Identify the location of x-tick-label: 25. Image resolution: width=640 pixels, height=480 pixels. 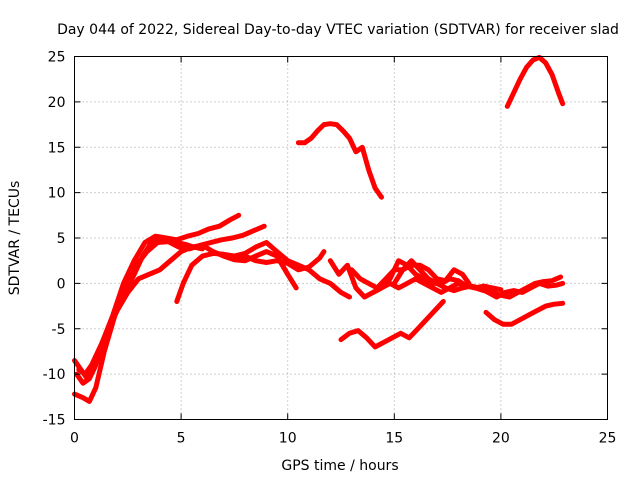
(608, 439).